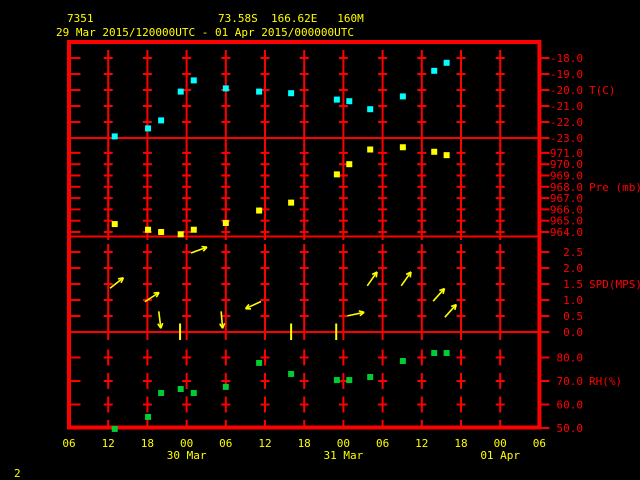 This screenshot has height=480, width=640. I want to click on y-tick-label: 968.0, so click(566, 187).